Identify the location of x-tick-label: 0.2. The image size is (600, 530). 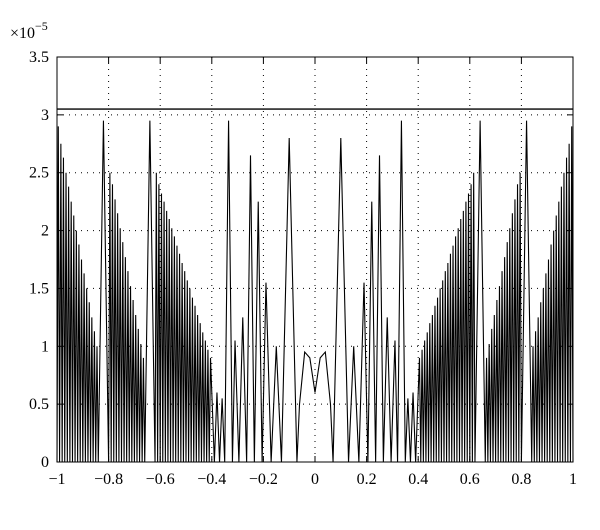
(367, 479).